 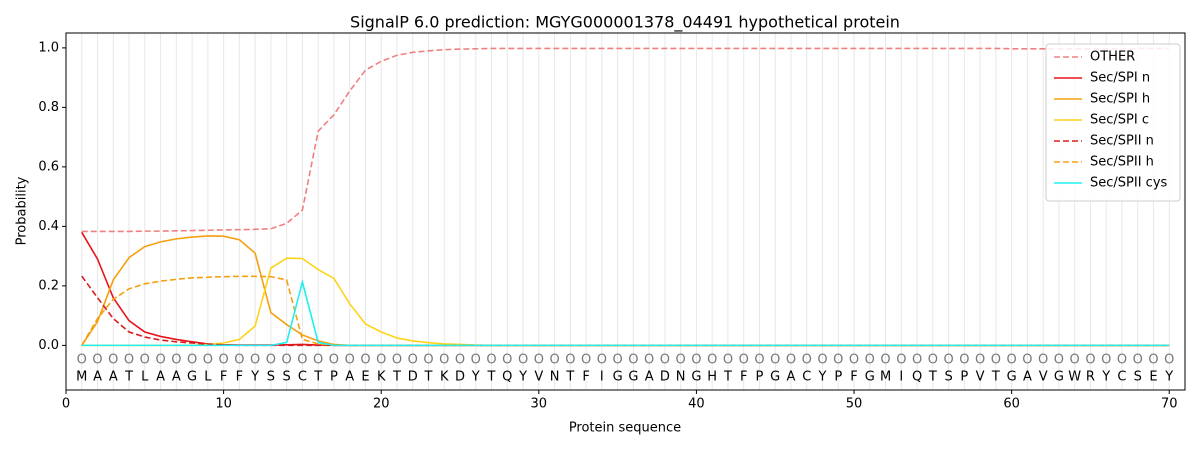 What do you see at coordinates (917, 377) in the screenshot?
I see `residue-label: Q` at bounding box center [917, 377].